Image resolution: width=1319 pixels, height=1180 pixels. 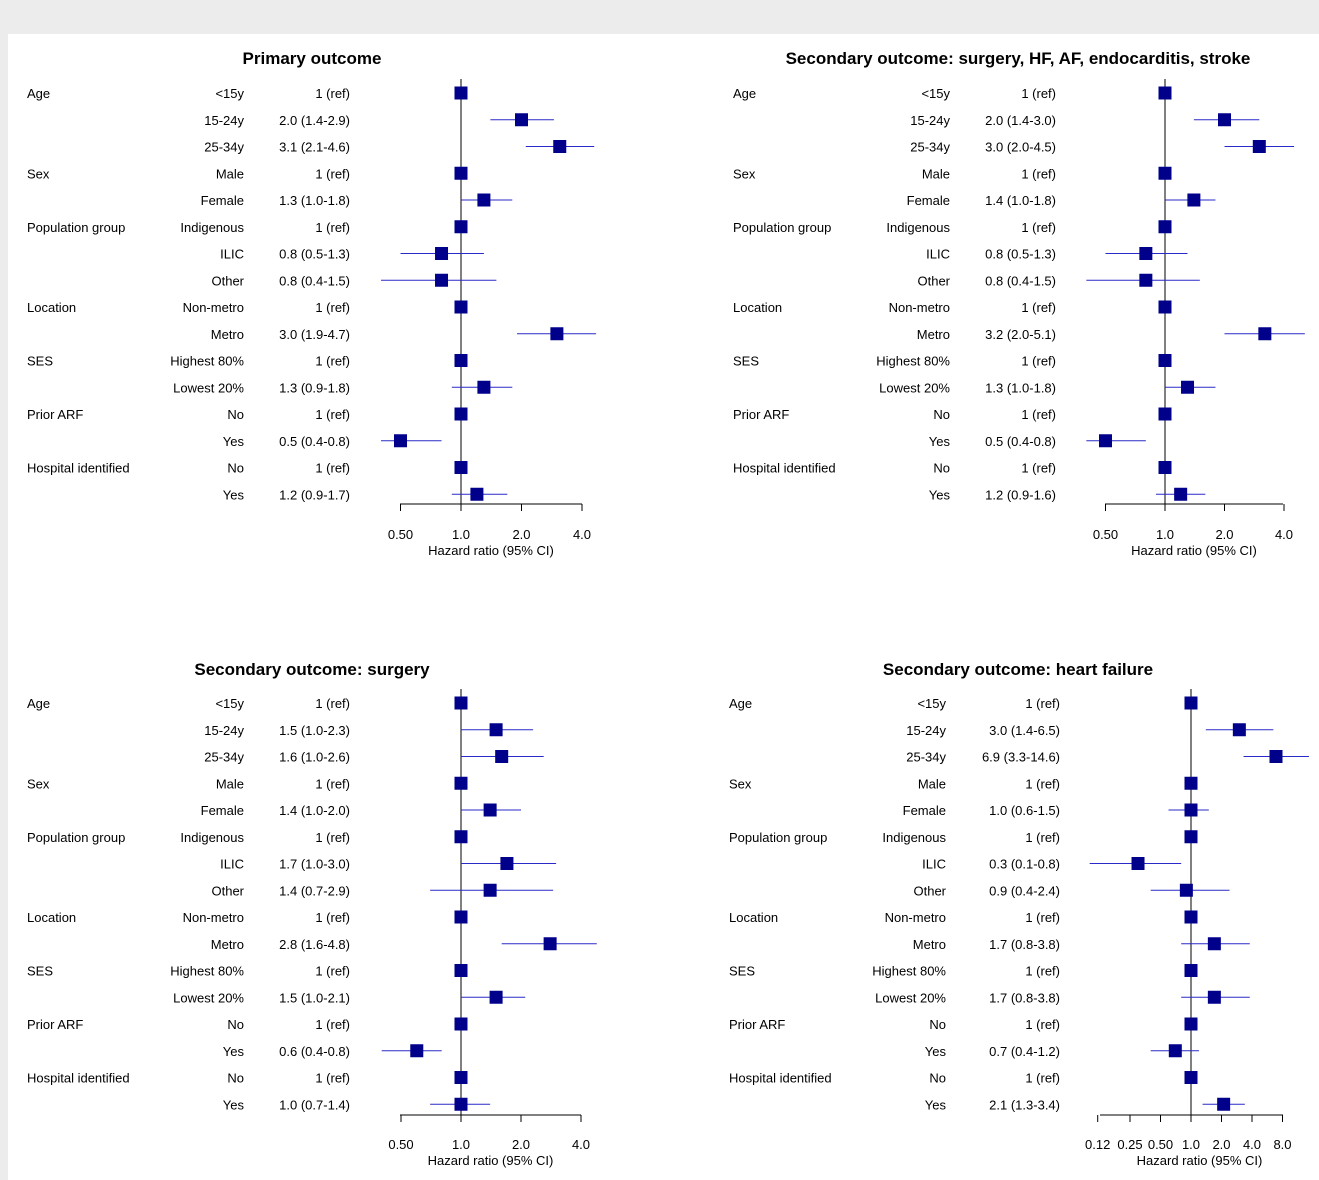 What do you see at coordinates (227, 890) in the screenshot?
I see `level-label: Other` at bounding box center [227, 890].